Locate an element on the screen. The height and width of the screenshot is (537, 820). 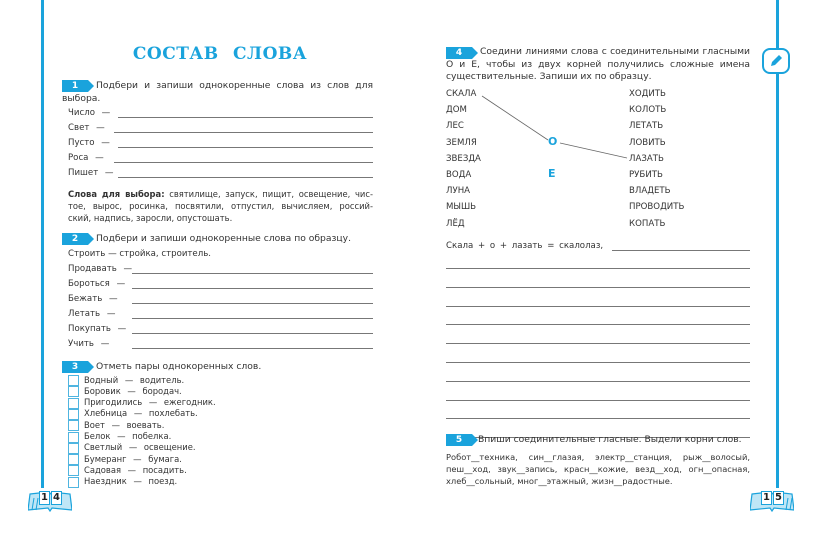
root-word-right: РУБИТЬ is located at coordinates (646, 175).